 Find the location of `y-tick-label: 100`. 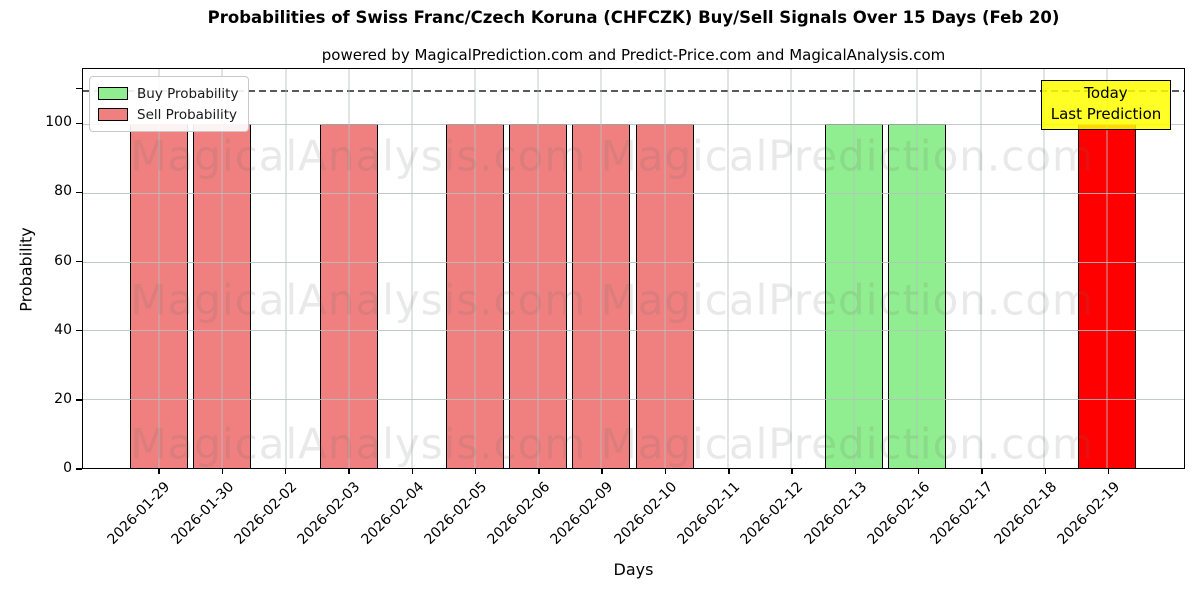

y-tick-label: 100 is located at coordinates (58, 122).